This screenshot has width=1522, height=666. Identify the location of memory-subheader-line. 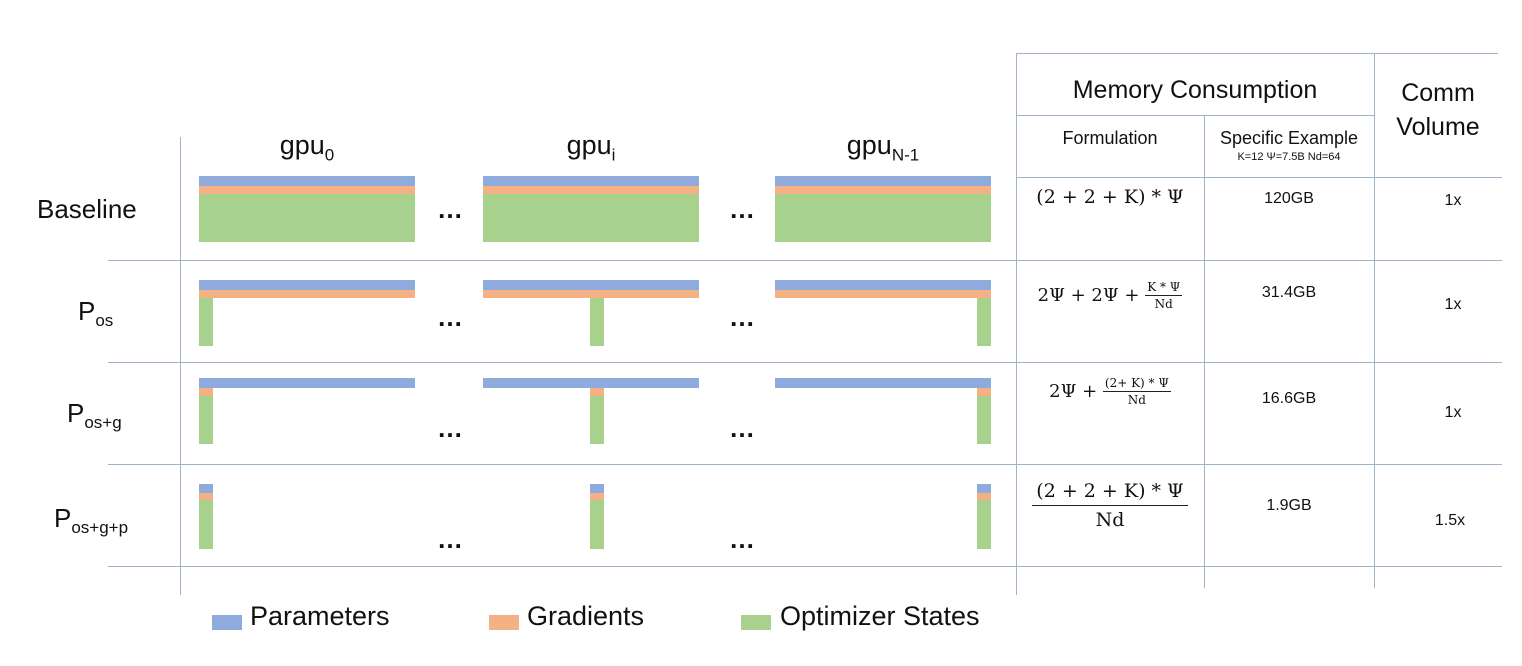
(1195, 115).